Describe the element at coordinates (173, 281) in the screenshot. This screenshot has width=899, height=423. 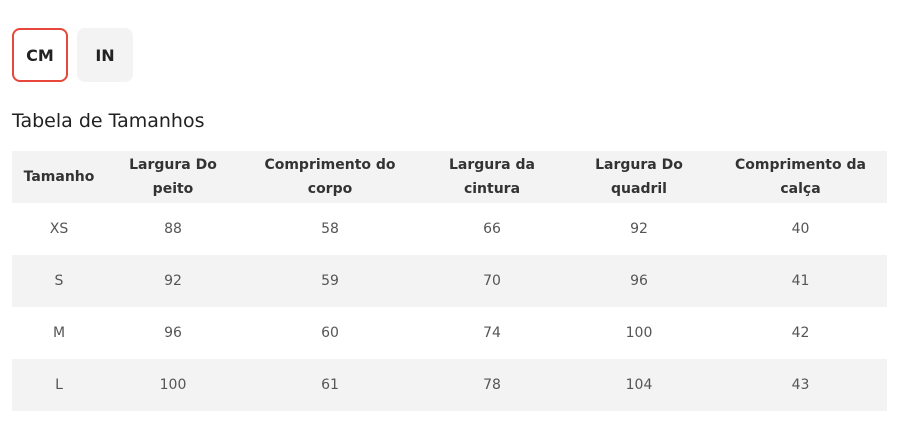
I see `cell-chest-width: 92` at that location.